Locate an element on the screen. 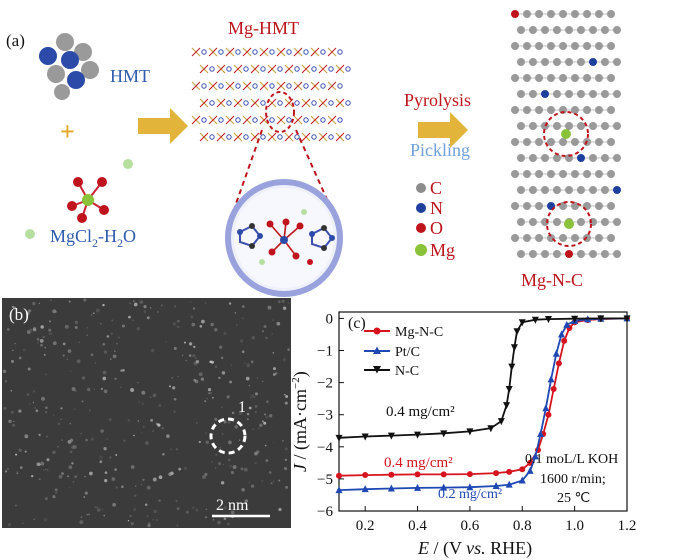  series-line-n-c is located at coordinates (482, 378).